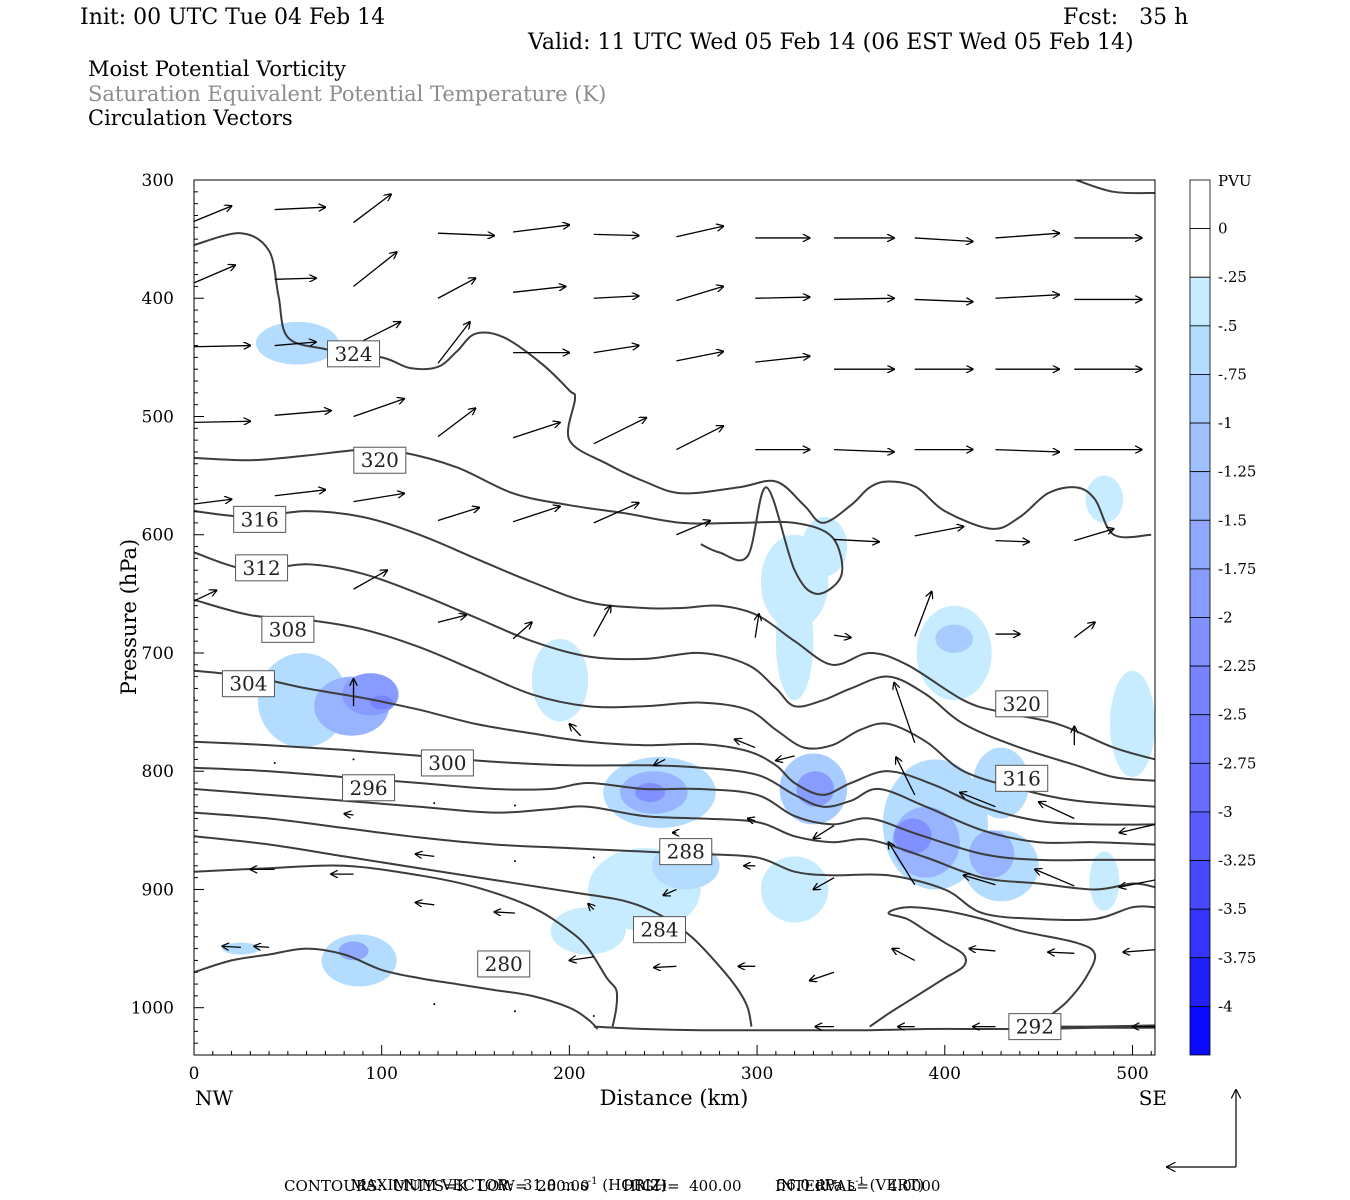 Image resolution: width=1350 pixels, height=1200 pixels. What do you see at coordinates (233, 17) in the screenshot?
I see `init-label: Init: 00 UTC Tue 04 Feb 14` at bounding box center [233, 17].